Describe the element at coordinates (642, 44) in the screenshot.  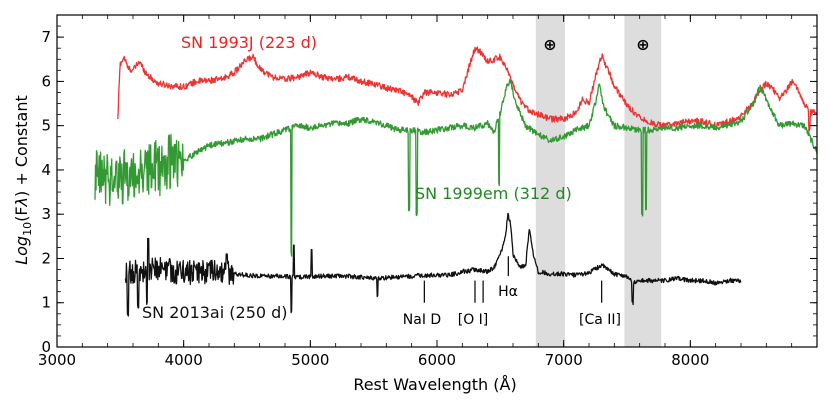
I see `earth-symbol-2: ⊕` at that location.